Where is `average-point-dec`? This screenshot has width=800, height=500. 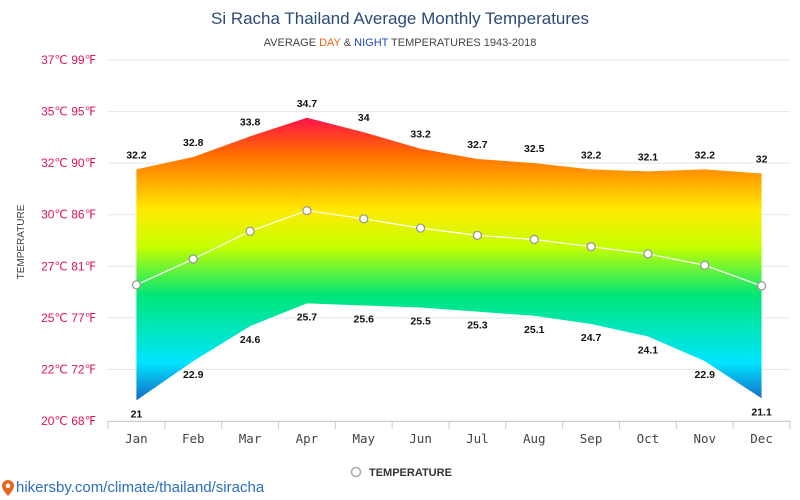 average-point-dec is located at coordinates (761, 286).